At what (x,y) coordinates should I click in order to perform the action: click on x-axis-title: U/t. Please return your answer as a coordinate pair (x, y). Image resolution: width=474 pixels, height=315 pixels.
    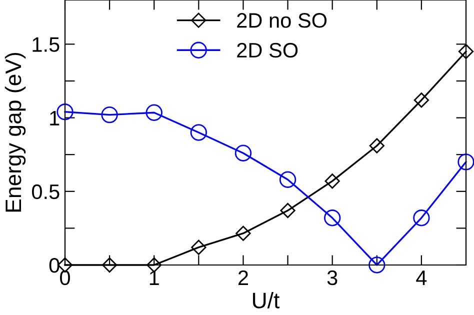
    Looking at the image, I should click on (266, 300).